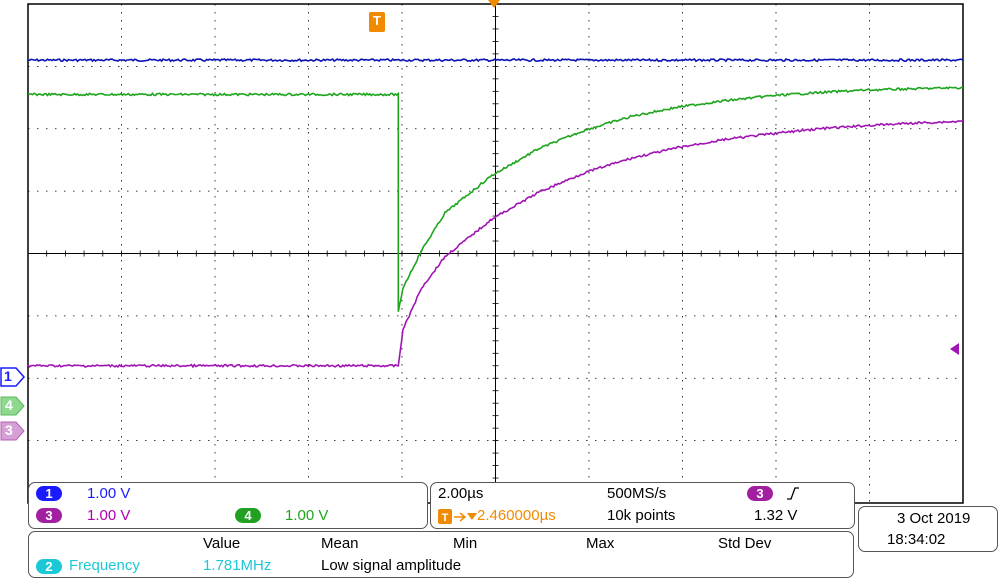  What do you see at coordinates (228, 505) in the screenshot?
I see `channel-scale-panel: 1 1.00 V 3 1.00 V 4 1.00 V` at bounding box center [228, 505].